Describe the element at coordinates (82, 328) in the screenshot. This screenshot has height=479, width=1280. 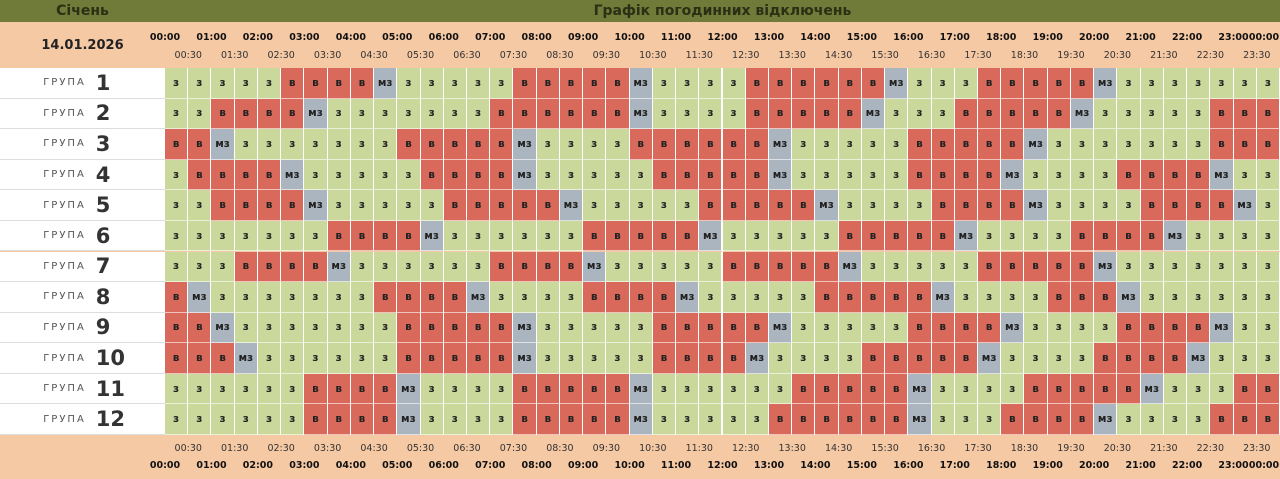
I see `row-label: ГРУПА 9` at that location.